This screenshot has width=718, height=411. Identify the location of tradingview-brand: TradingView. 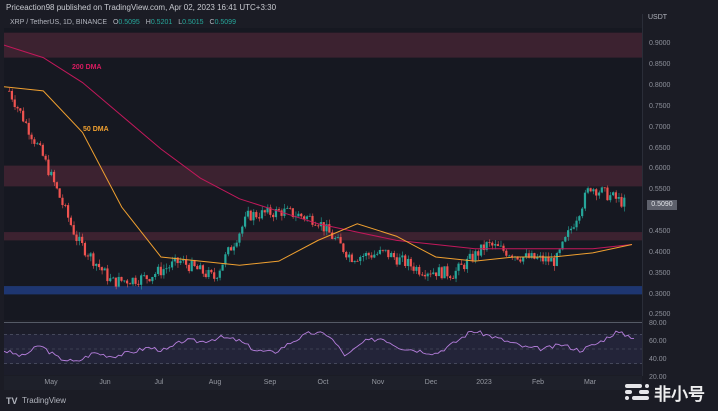
(44, 400).